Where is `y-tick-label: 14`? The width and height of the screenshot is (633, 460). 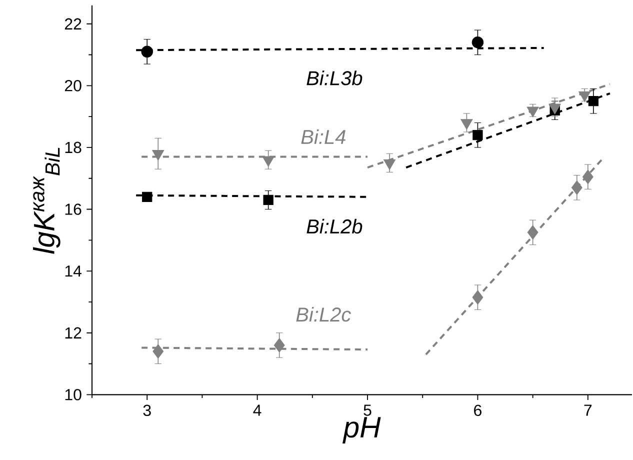 y-tick-label: 14 is located at coordinates (73, 271).